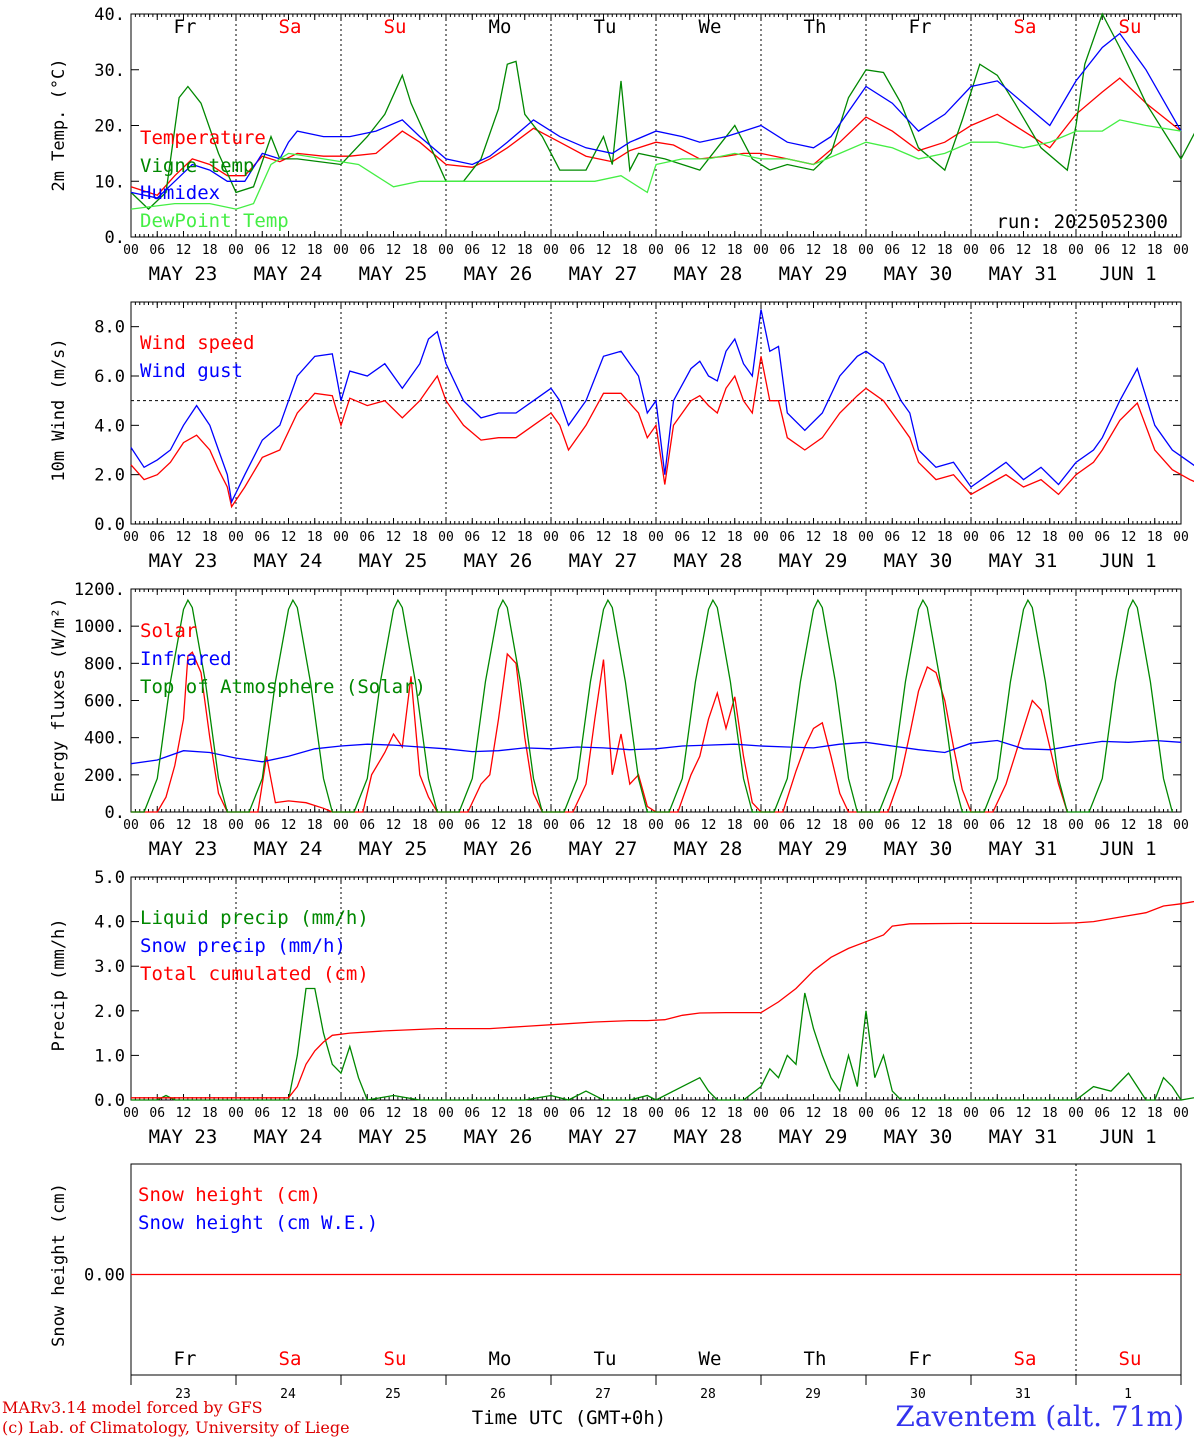  Describe the element at coordinates (59, 700) in the screenshot. I see `y-axis-label: Energy fluxes (W/m²)` at that location.